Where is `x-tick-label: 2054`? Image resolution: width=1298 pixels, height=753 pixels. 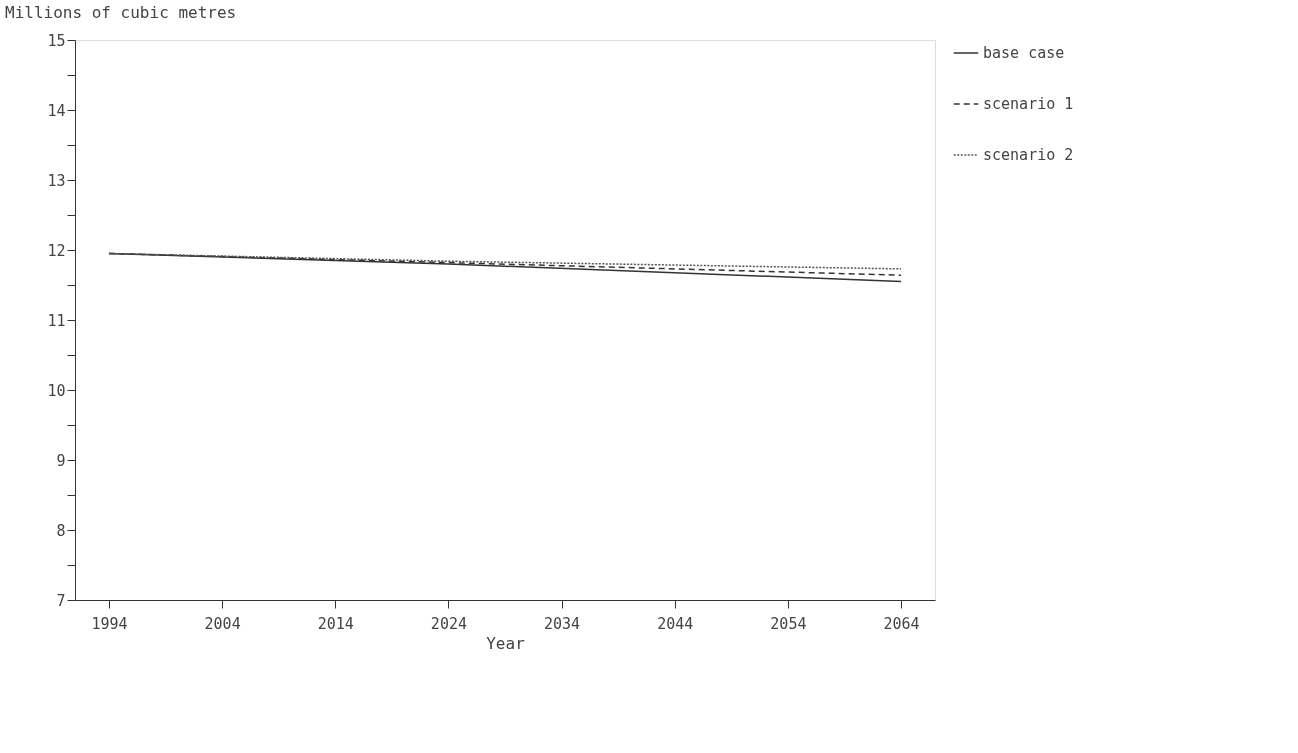
x-tick-label: 2054 is located at coordinates (788, 623).